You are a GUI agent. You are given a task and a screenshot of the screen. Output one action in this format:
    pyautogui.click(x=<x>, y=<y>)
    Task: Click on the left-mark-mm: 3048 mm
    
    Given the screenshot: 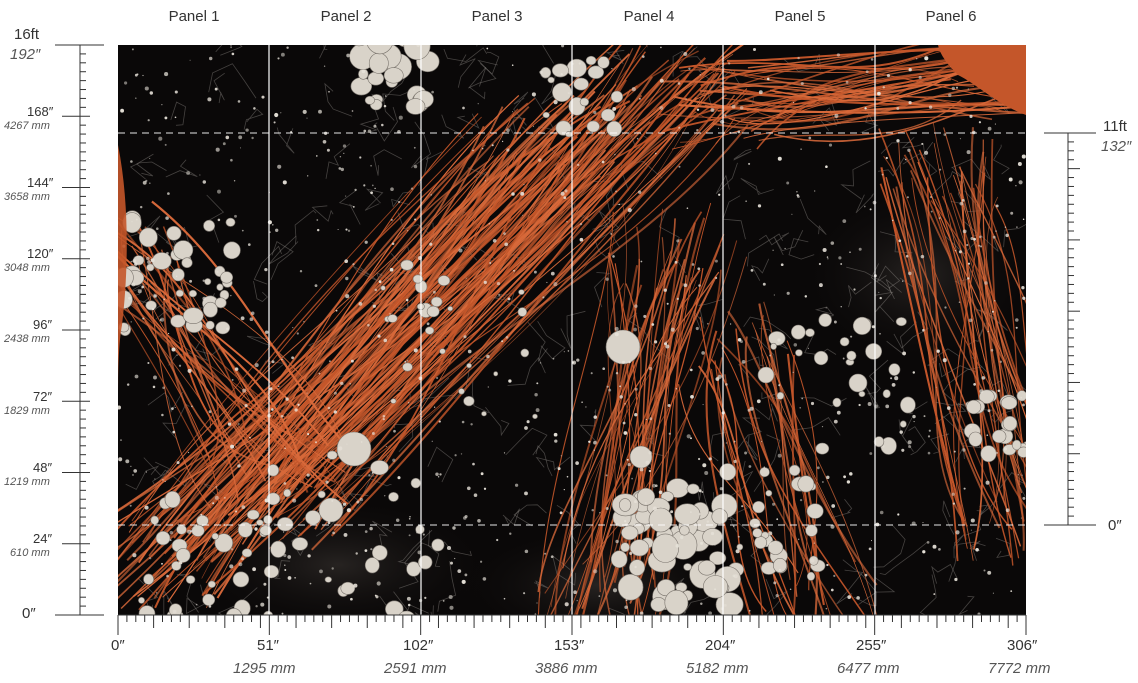 What is the action you would take?
    pyautogui.click(x=27, y=268)
    